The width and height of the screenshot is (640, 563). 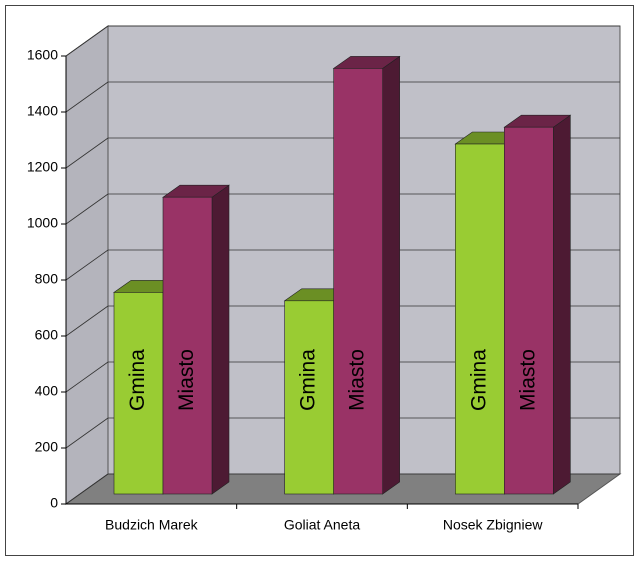 What do you see at coordinates (47, 391) in the screenshot?
I see `y-tick-label: 400` at bounding box center [47, 391].